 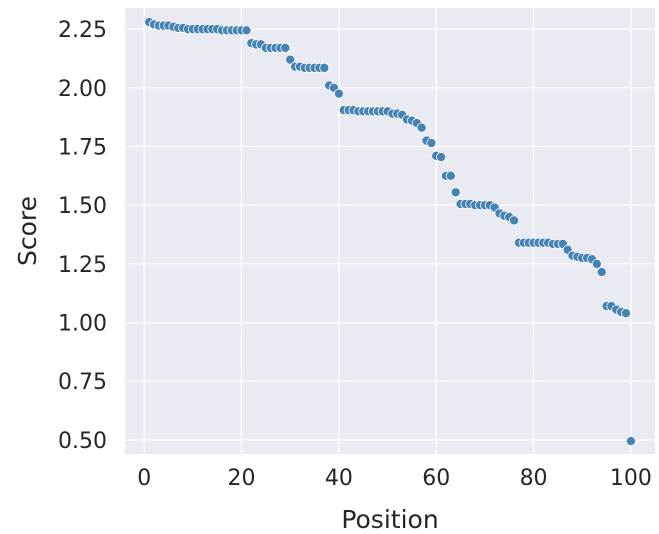 What do you see at coordinates (394, 478) in the screenshot?
I see `x-axis-ticks: 0 20 40 60 80 100` at bounding box center [394, 478].